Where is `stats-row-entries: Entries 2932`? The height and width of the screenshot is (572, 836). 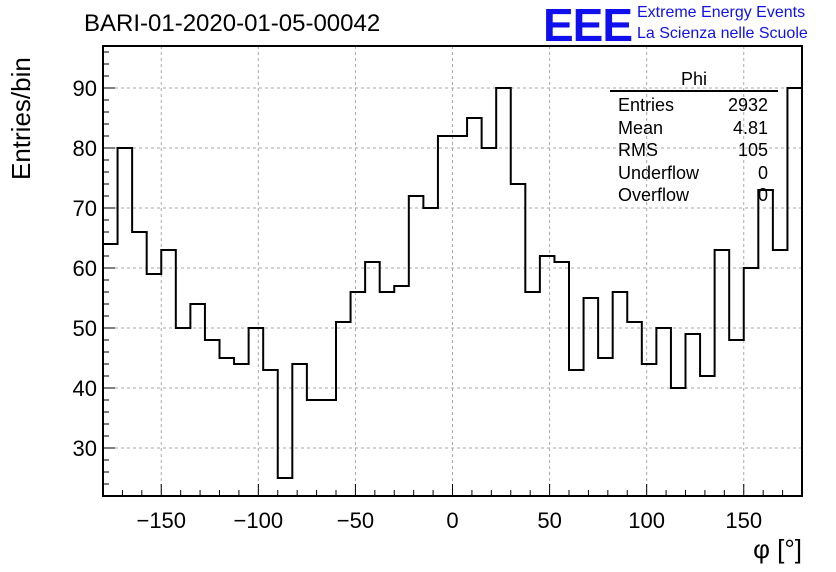 stats-row-entries: Entries 2932 is located at coordinates (694, 105).